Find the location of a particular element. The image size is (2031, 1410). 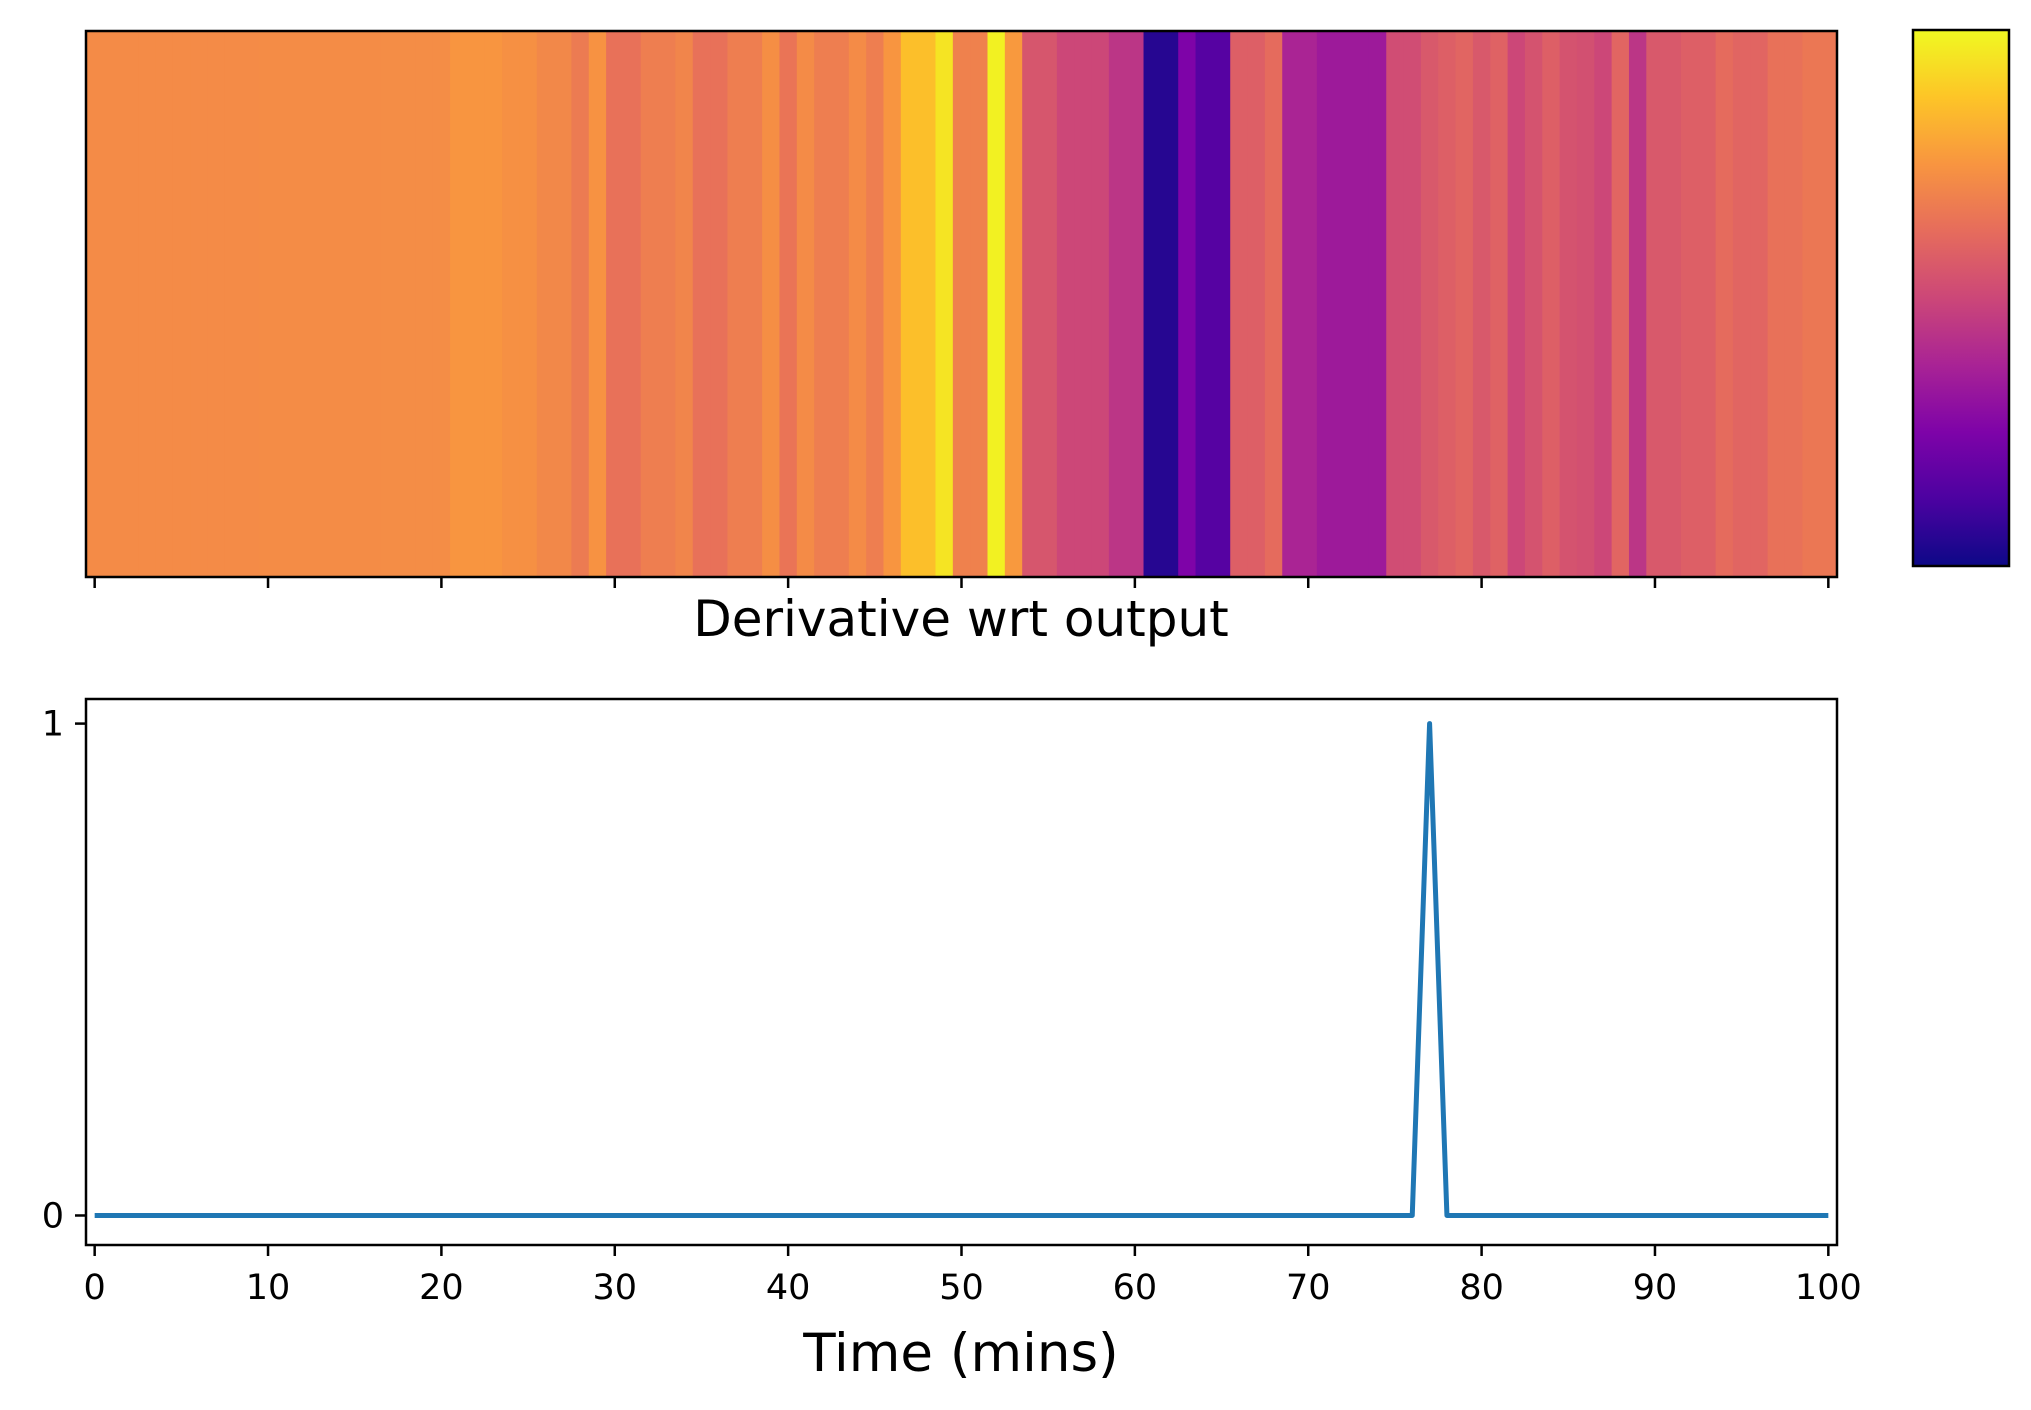

x-tick-label: 20 is located at coordinates (441, 1288).